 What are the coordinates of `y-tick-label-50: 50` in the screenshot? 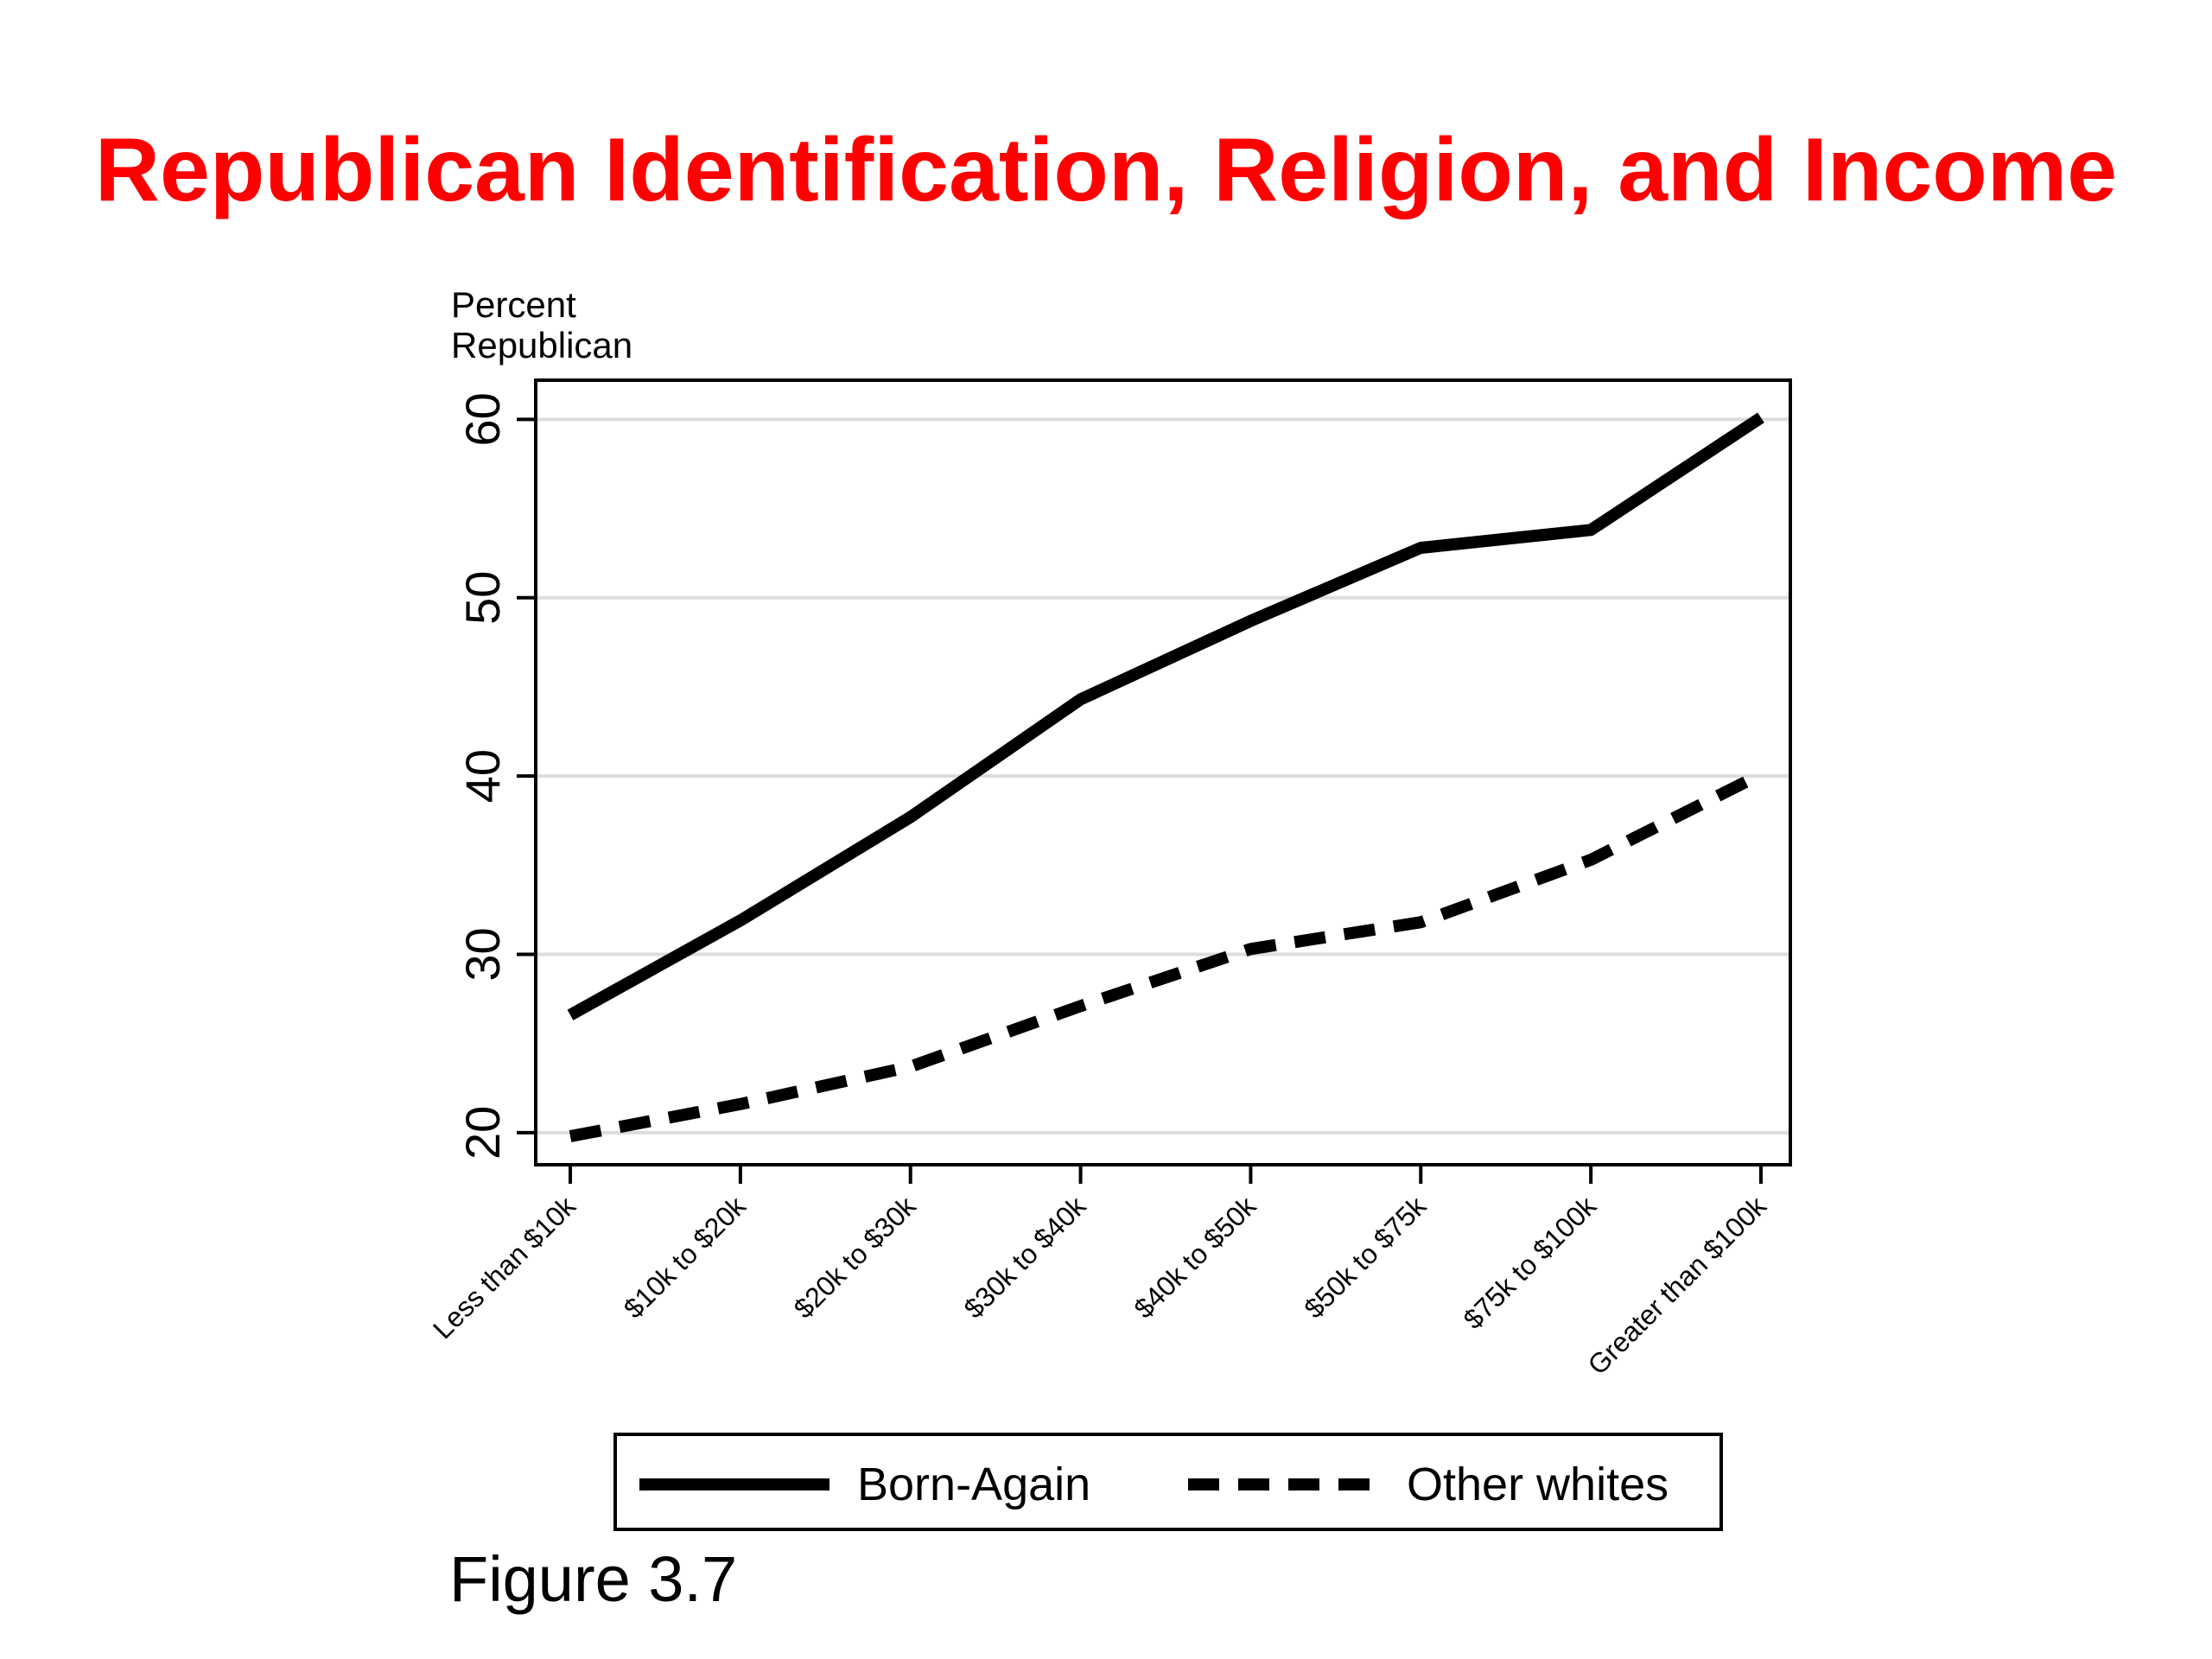 It's located at (482, 598).